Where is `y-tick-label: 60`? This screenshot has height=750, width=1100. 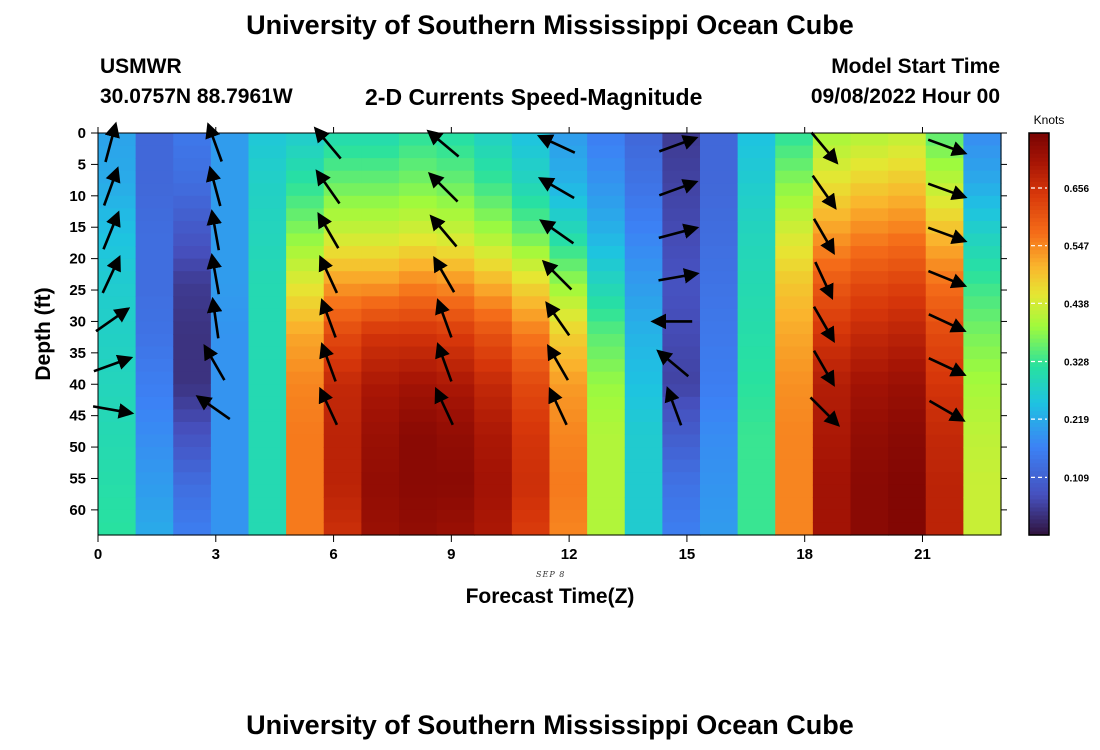
y-tick-label: 60 is located at coordinates (77, 510).